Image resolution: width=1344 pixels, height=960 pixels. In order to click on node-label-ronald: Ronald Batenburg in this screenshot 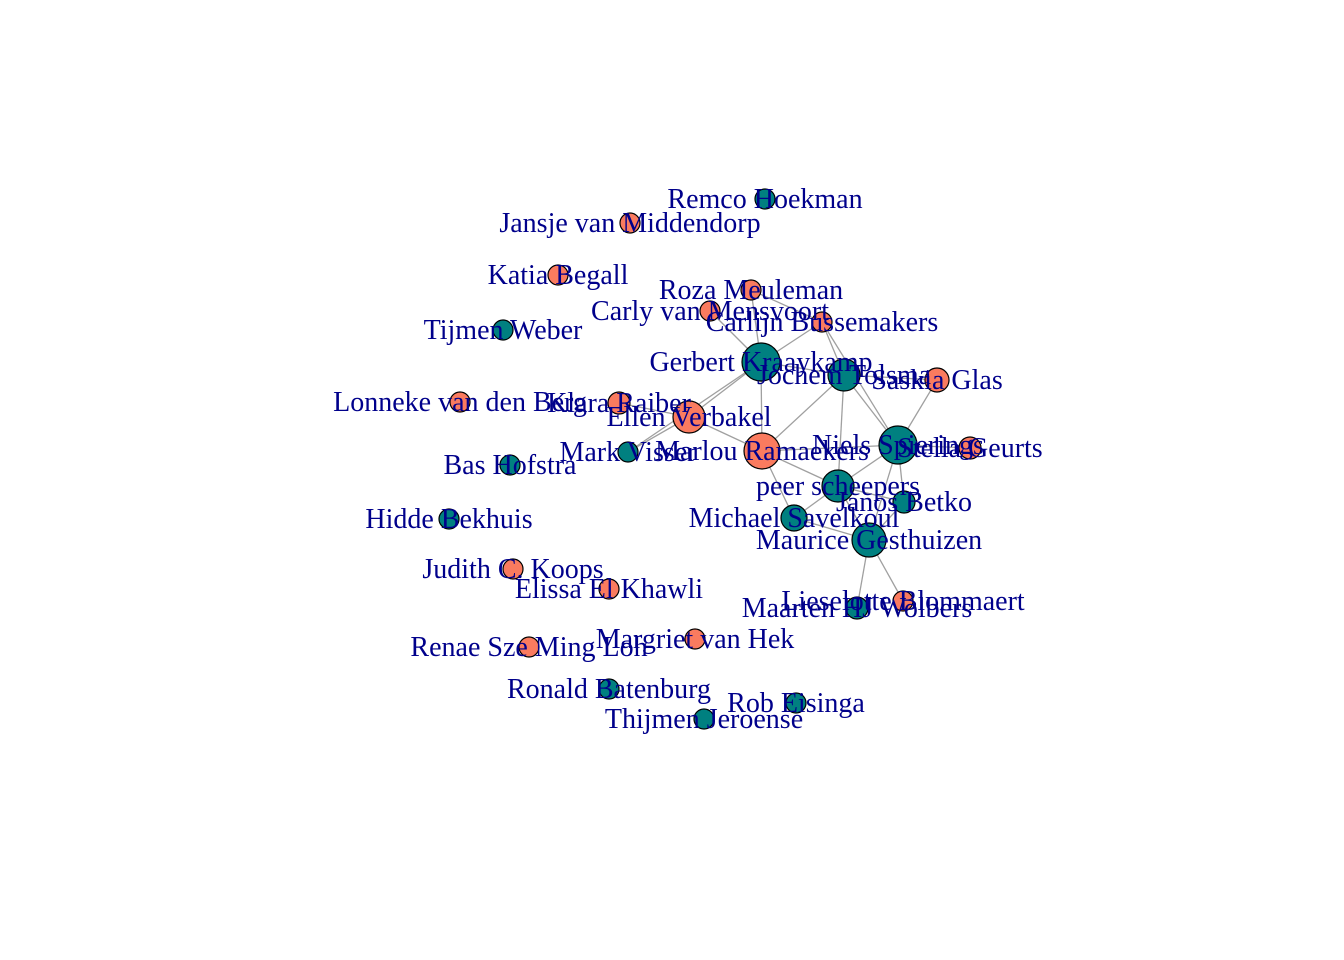, I will do `click(609, 689)`.